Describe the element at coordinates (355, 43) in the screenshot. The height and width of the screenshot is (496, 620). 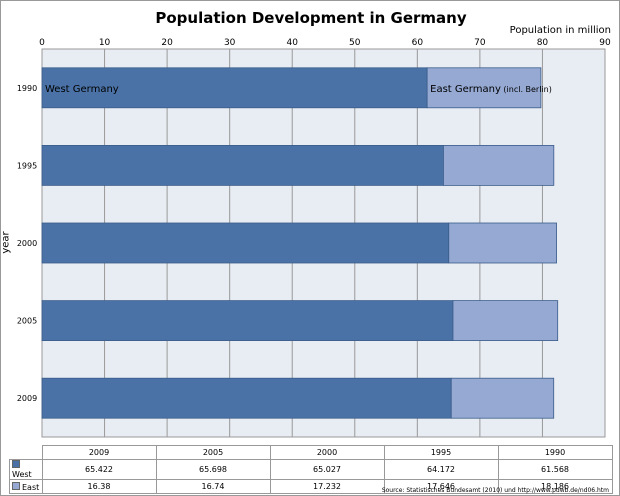
I see `x-tick-label: 50` at that location.